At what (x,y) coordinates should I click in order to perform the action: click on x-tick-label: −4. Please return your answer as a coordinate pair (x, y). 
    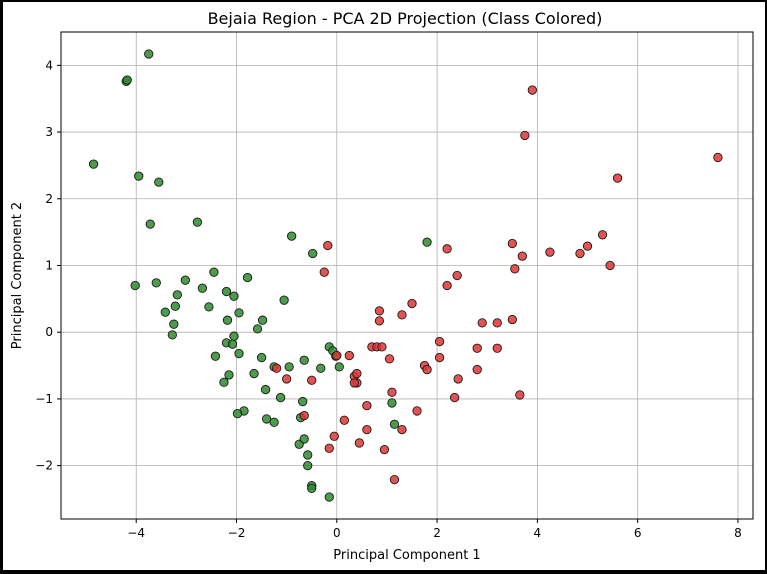
    Looking at the image, I should click on (136, 533).